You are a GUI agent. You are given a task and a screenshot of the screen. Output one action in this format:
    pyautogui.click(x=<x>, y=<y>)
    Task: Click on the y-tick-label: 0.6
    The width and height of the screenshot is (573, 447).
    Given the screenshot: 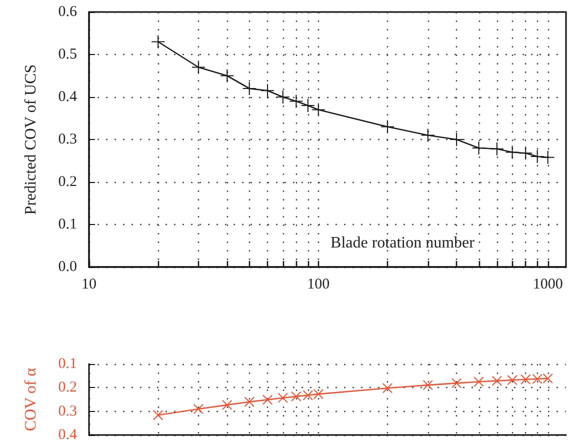 What is the action you would take?
    pyautogui.click(x=68, y=12)
    